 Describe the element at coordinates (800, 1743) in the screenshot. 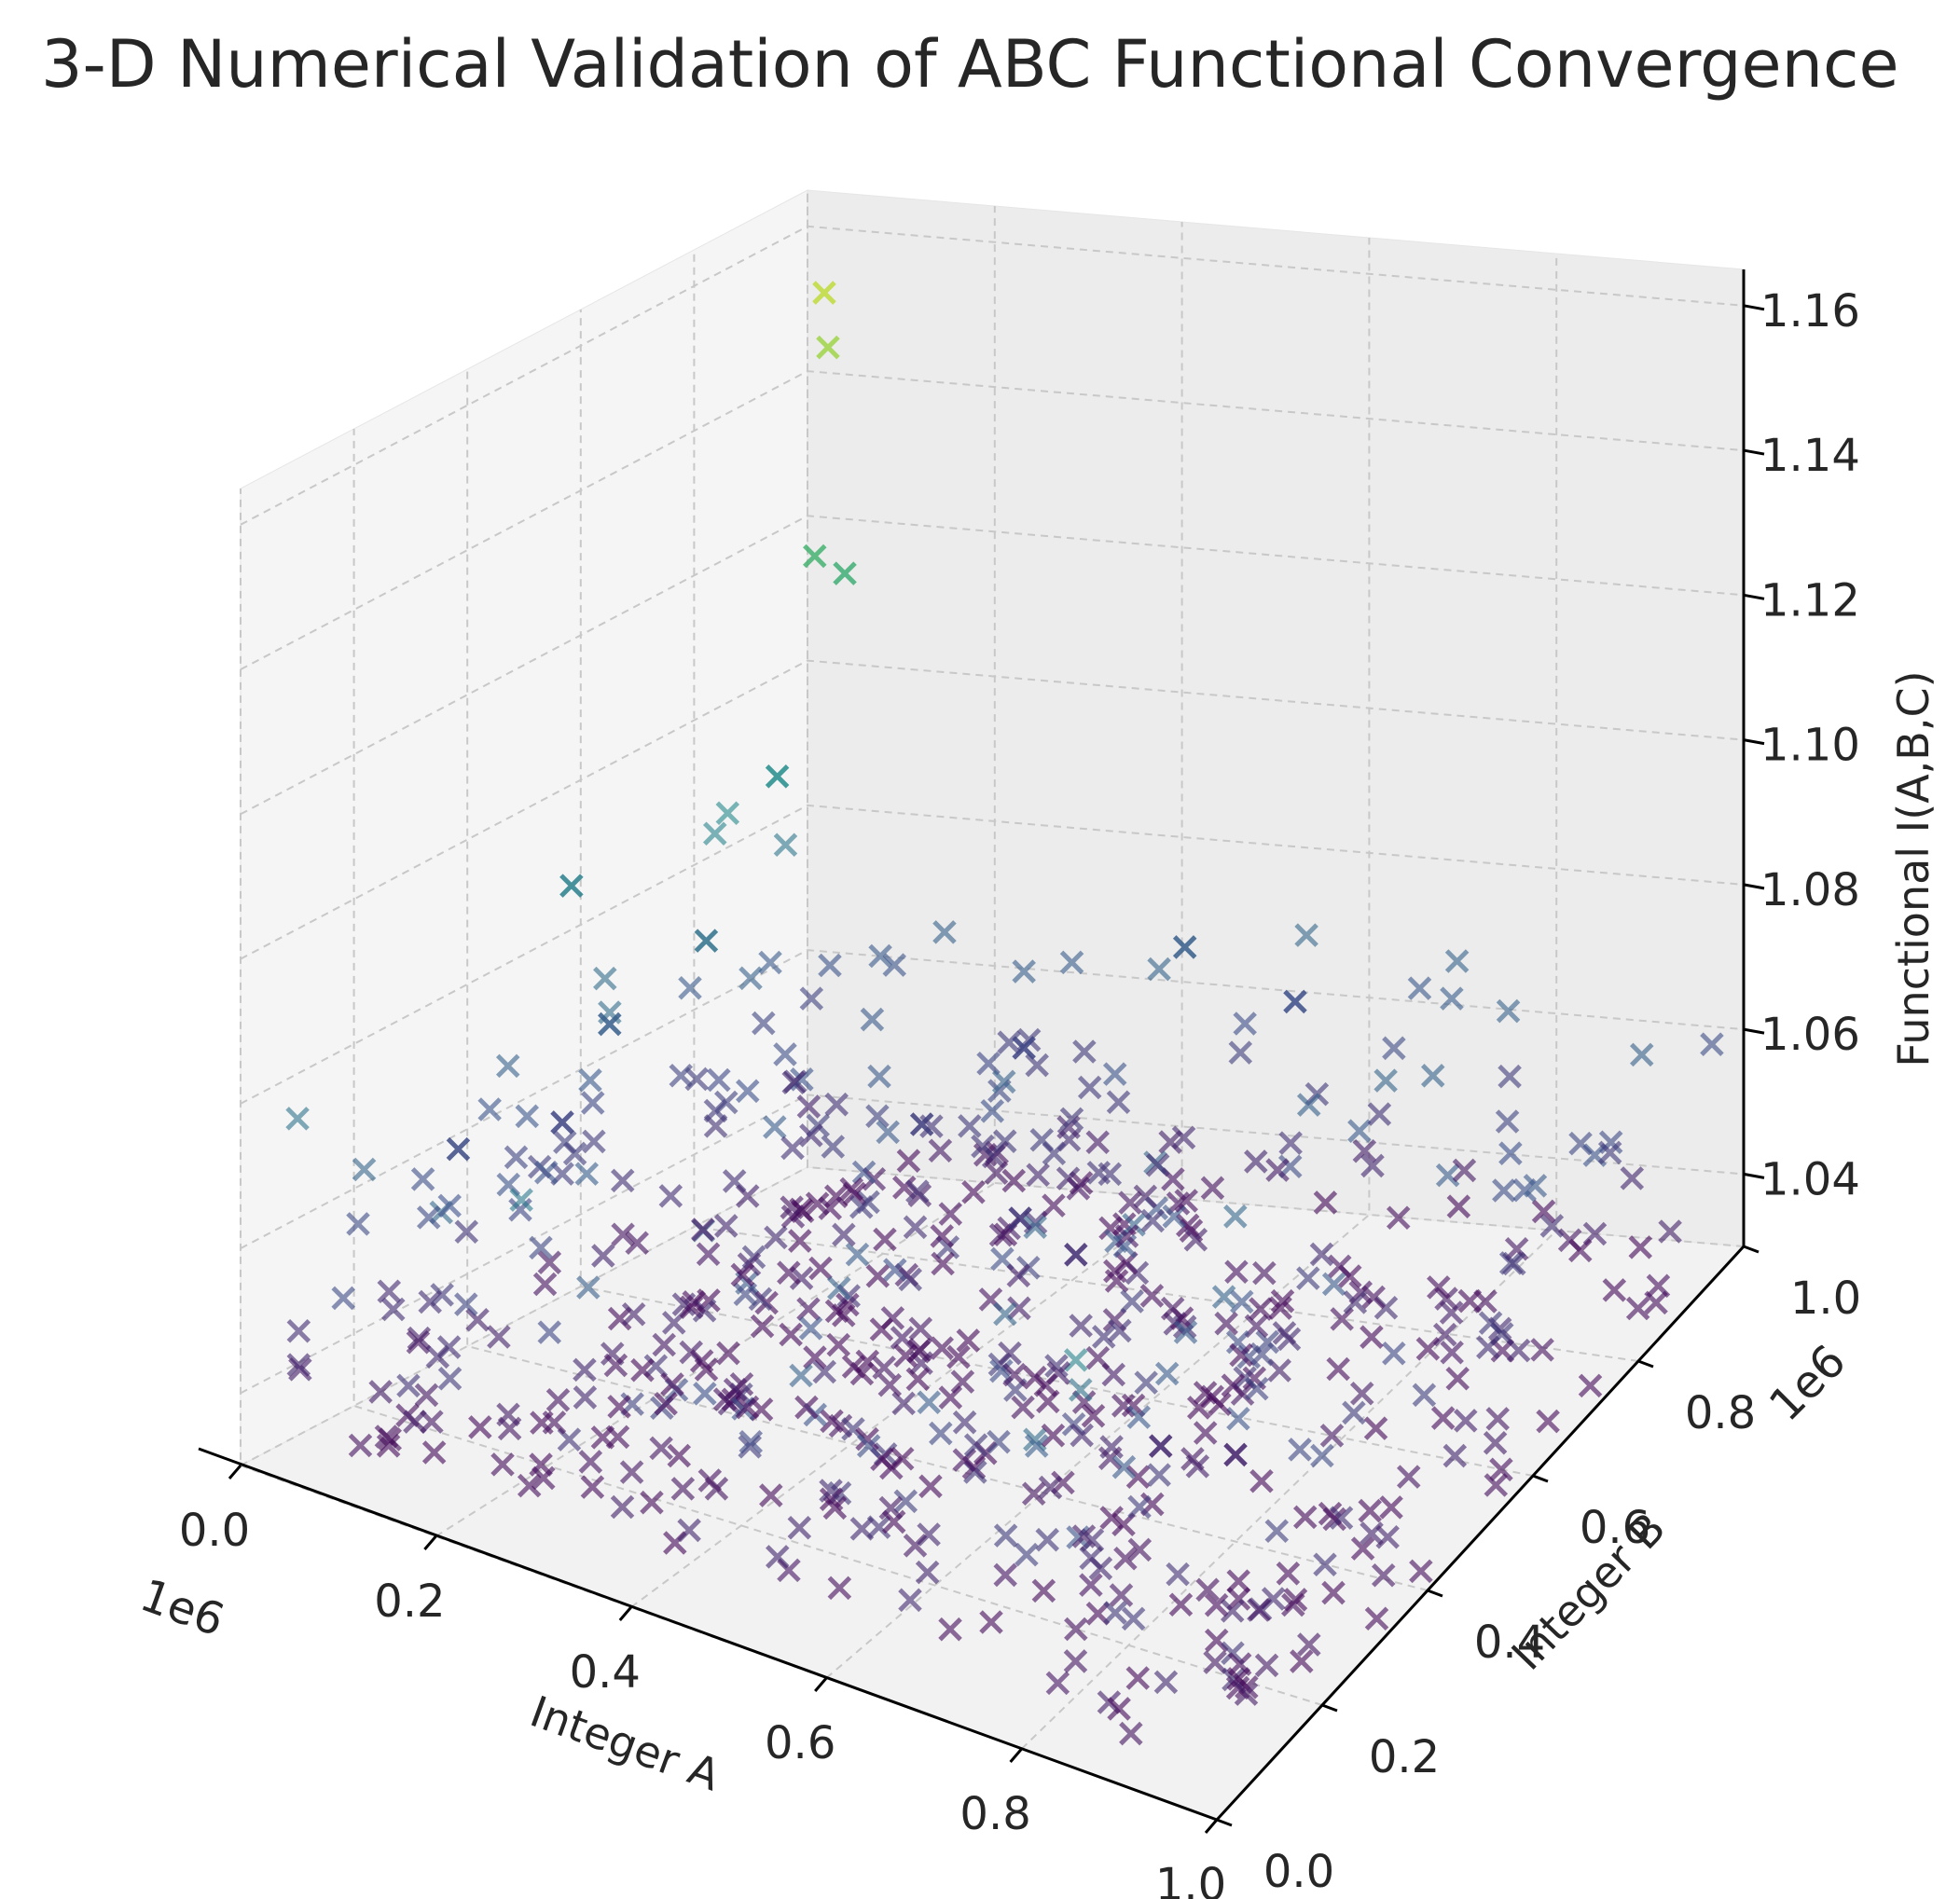

I see `x-tick-label: 0.6` at that location.